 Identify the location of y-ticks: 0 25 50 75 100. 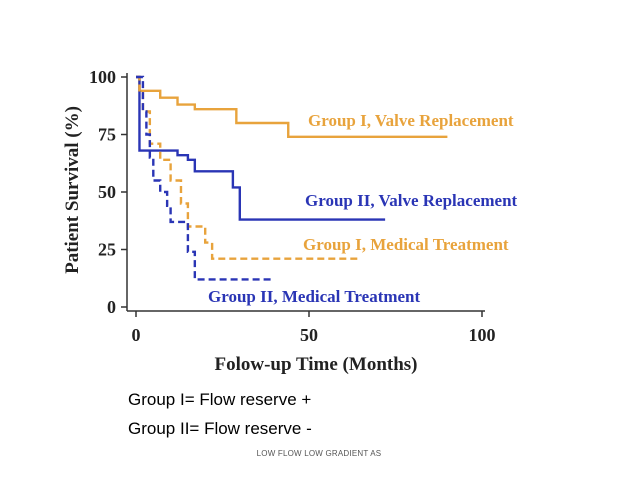
(108, 192).